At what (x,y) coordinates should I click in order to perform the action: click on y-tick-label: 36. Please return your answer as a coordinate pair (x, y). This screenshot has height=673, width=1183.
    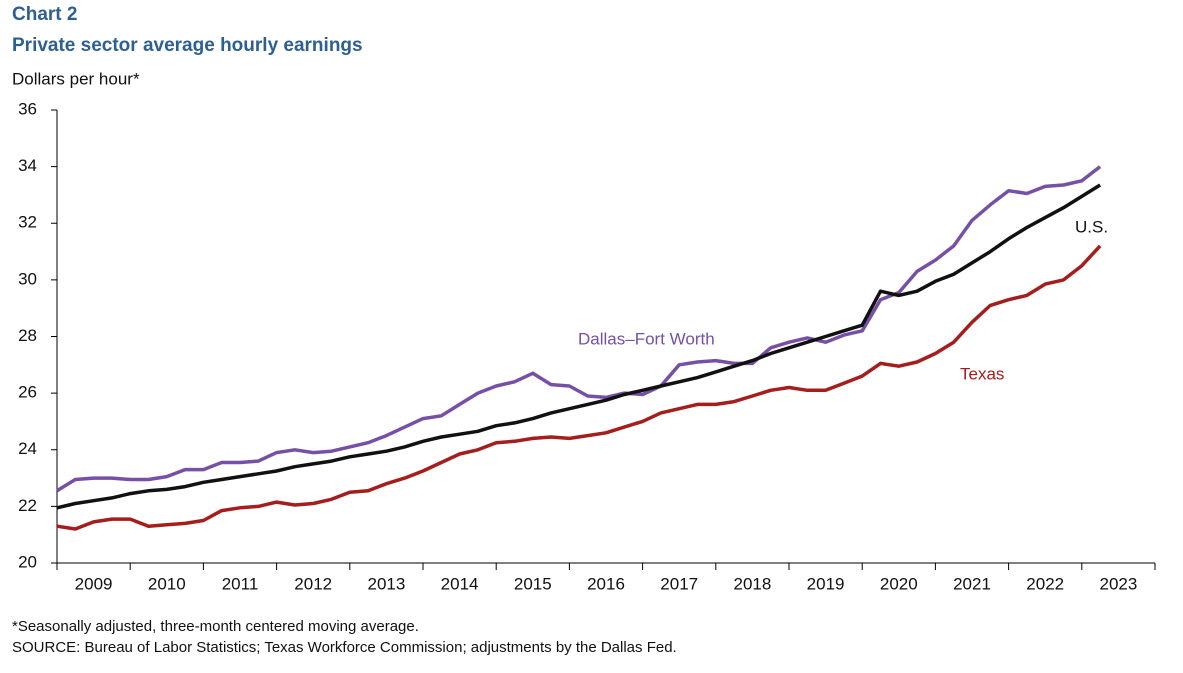
    Looking at the image, I should click on (27, 108).